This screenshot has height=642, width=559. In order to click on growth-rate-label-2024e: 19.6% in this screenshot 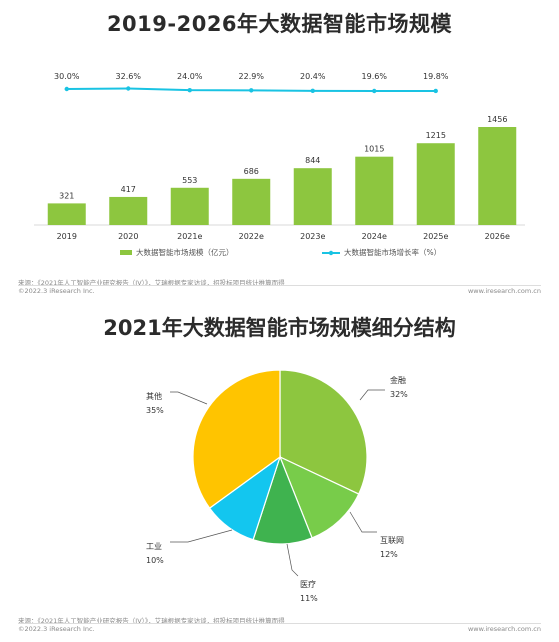, I will do `click(375, 76)`.